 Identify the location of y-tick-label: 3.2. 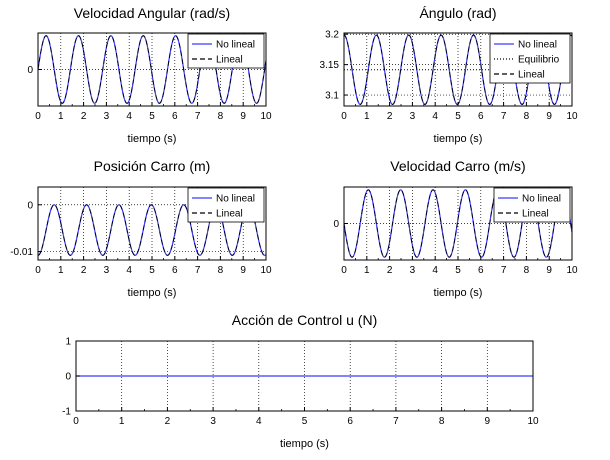
(332, 35).